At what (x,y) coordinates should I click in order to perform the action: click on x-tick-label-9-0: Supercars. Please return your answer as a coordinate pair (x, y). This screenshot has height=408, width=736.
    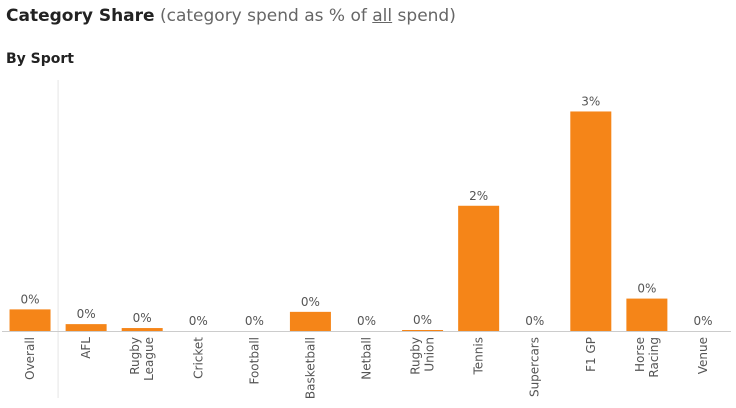
    Looking at the image, I should click on (535, 367).